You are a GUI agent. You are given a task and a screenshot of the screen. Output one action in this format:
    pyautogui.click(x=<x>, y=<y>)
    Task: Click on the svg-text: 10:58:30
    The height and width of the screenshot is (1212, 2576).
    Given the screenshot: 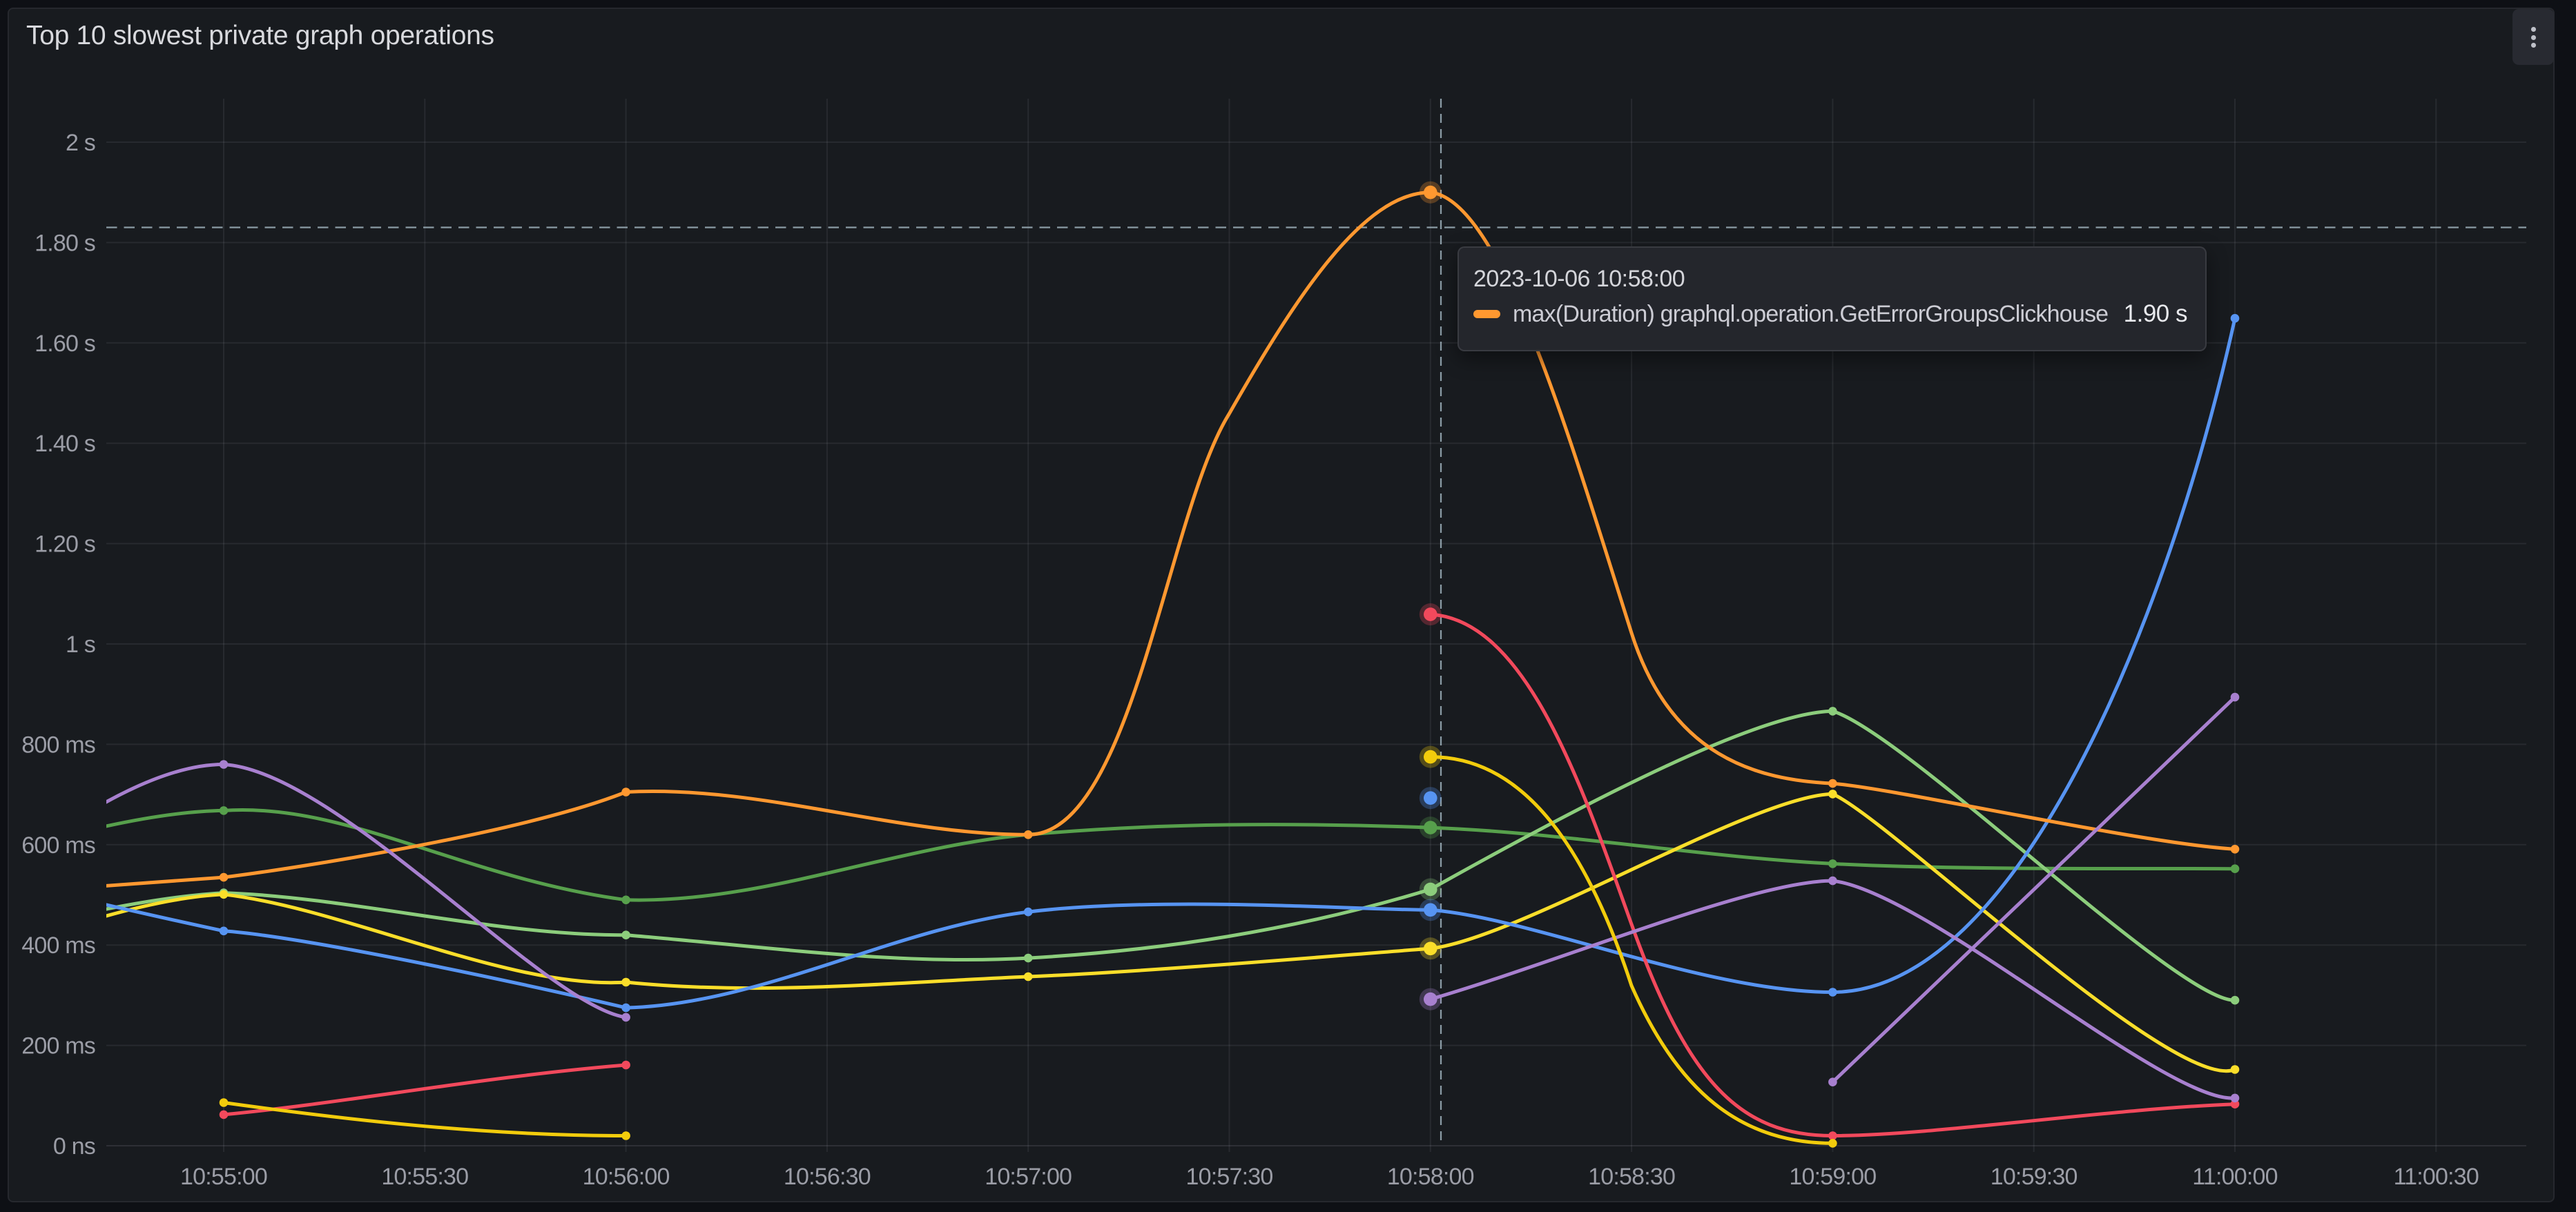 What is the action you would take?
    pyautogui.click(x=1632, y=1177)
    